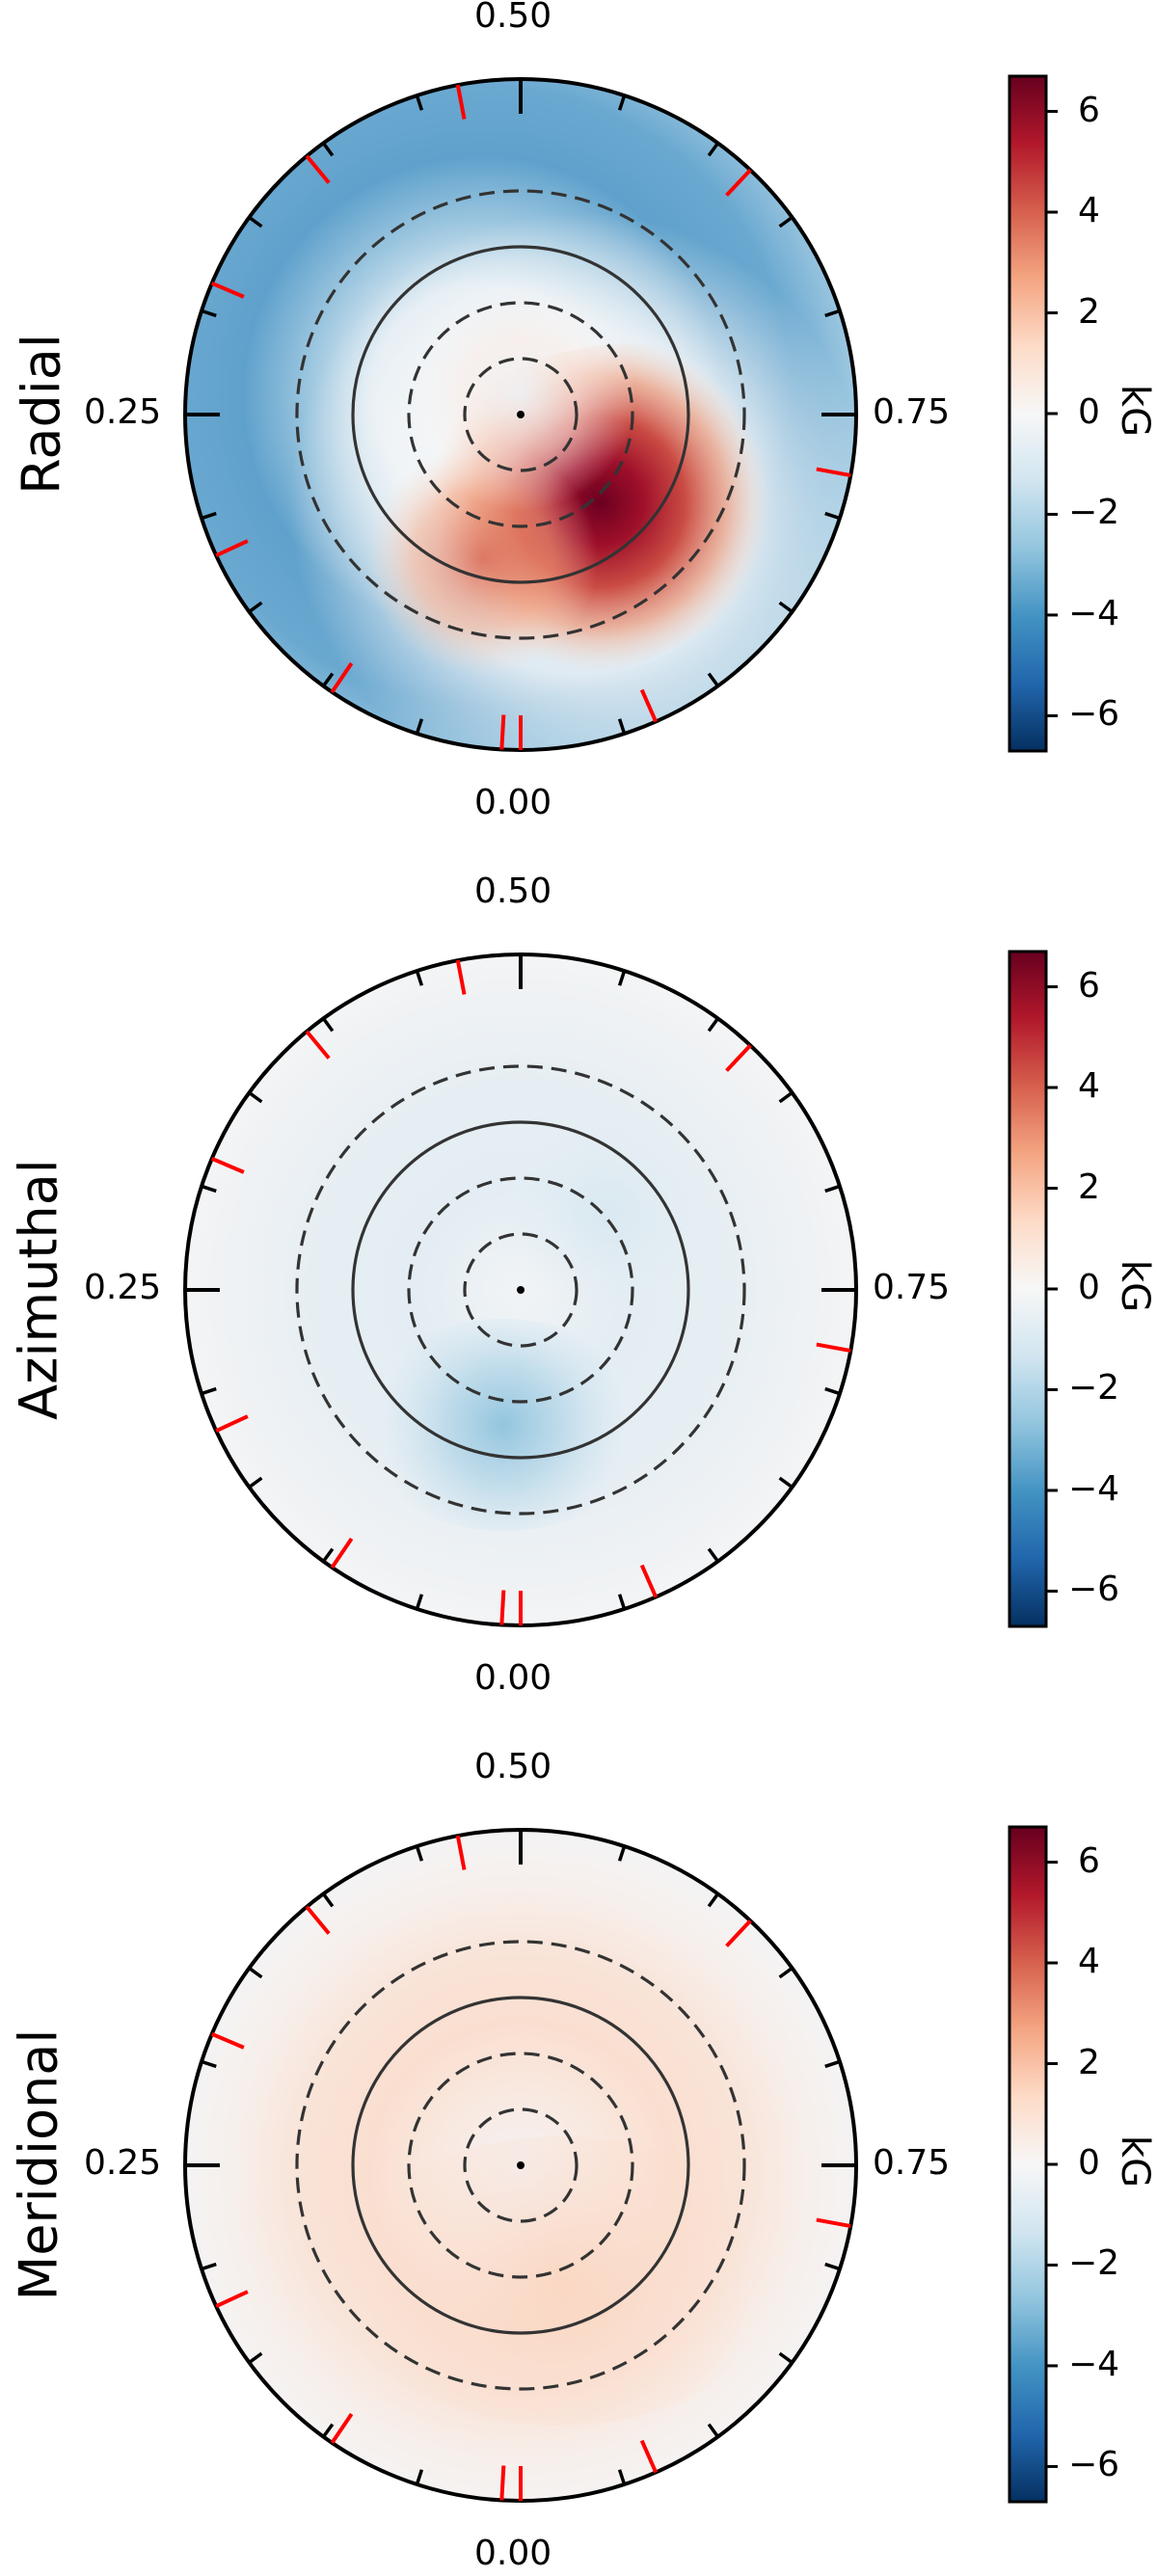 This screenshot has width=1157, height=2576. What do you see at coordinates (912, 2163) in the screenshot?
I see `phase-label-right: 0.75` at bounding box center [912, 2163].